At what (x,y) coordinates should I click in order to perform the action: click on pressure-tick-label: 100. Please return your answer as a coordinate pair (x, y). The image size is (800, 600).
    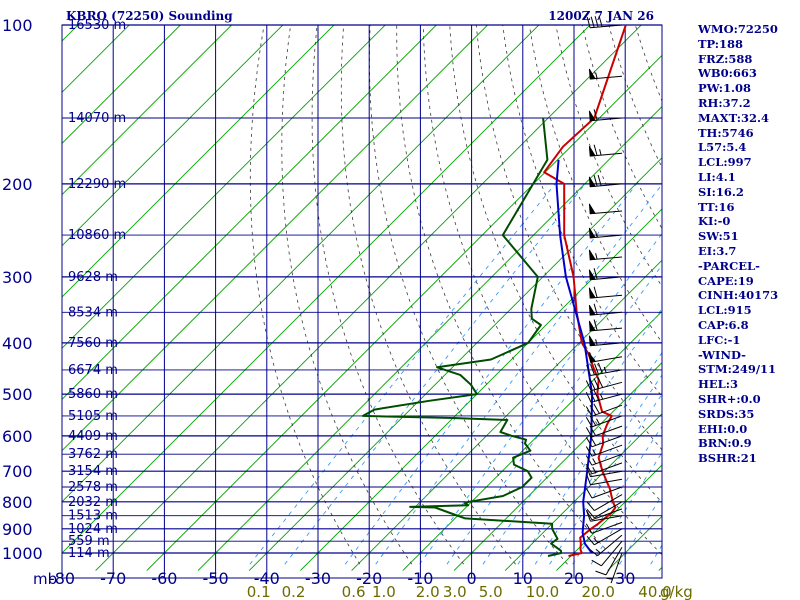
    Looking at the image, I should click on (17, 25).